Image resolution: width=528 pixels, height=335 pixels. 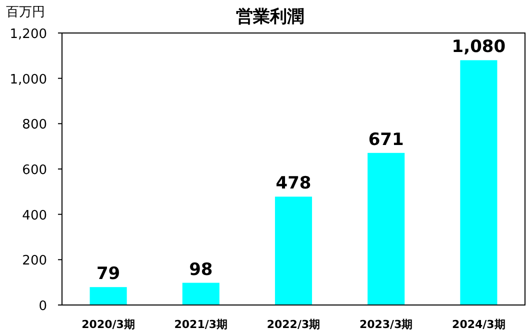 What do you see at coordinates (28, 80) in the screenshot?
I see `y-tick-label: 1,000` at bounding box center [28, 80].